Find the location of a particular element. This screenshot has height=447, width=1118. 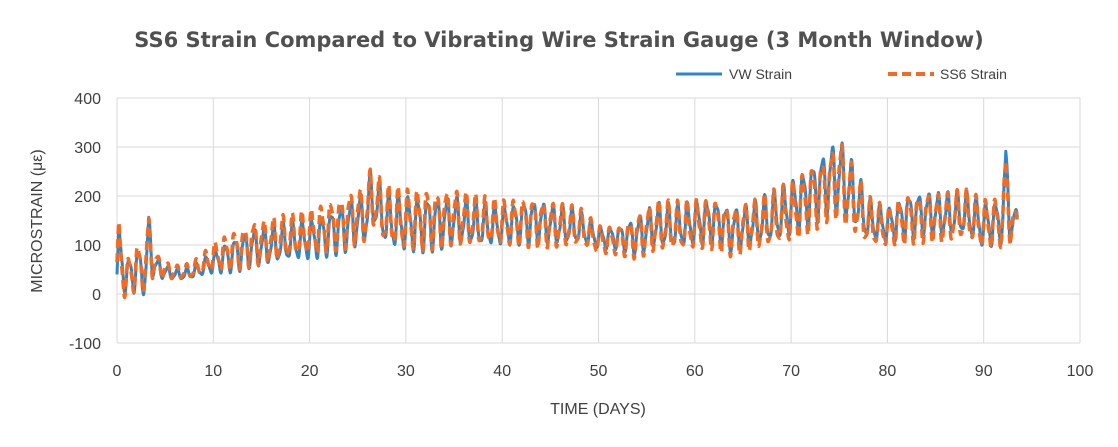

y-tick-label: 200 is located at coordinates (87, 197).